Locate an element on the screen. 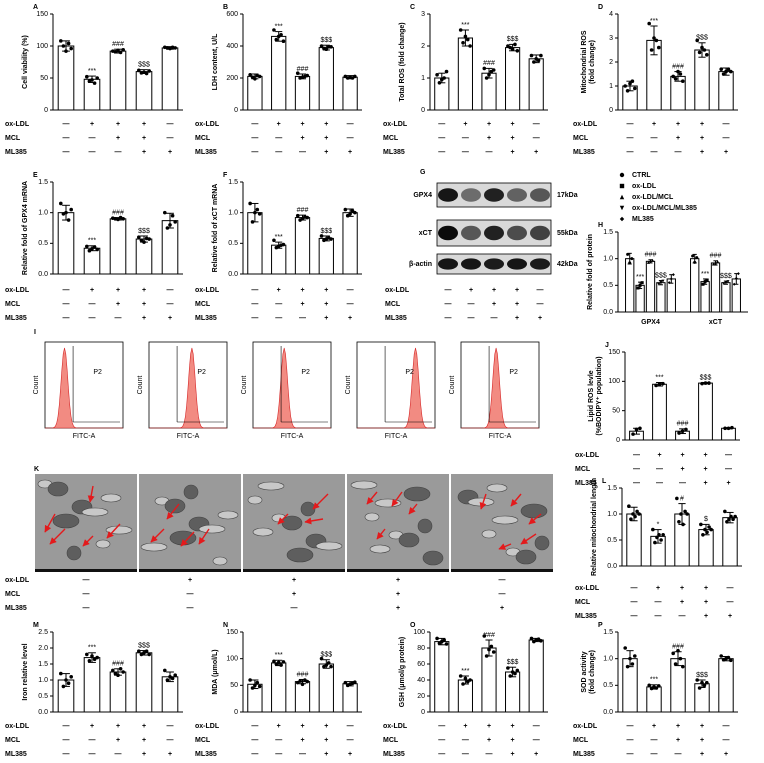  band-label: xCT is located at coordinates (426, 233).